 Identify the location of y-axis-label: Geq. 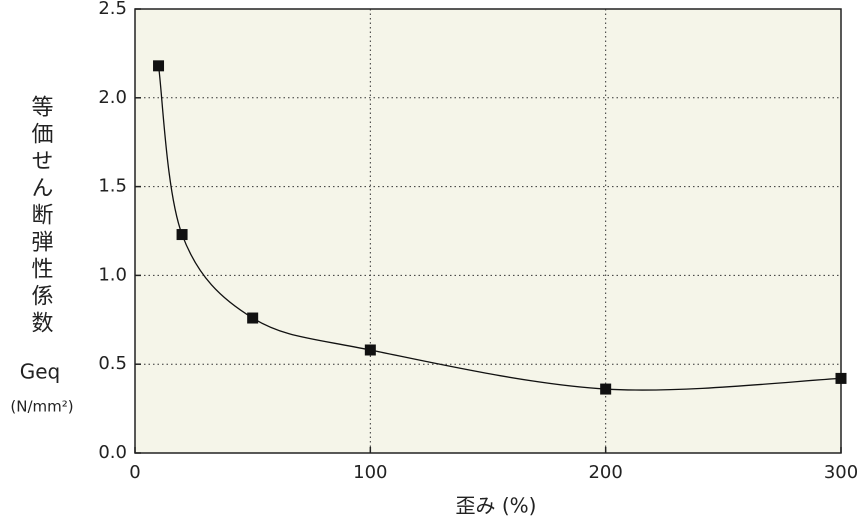
(40, 372).